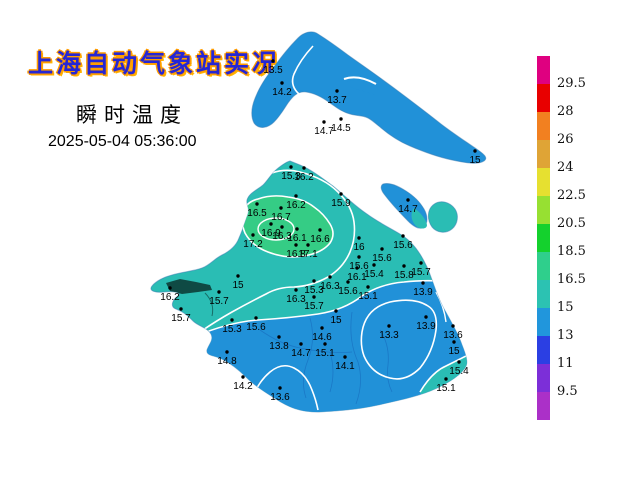  I want to click on contour-13-east, so click(399, 339).